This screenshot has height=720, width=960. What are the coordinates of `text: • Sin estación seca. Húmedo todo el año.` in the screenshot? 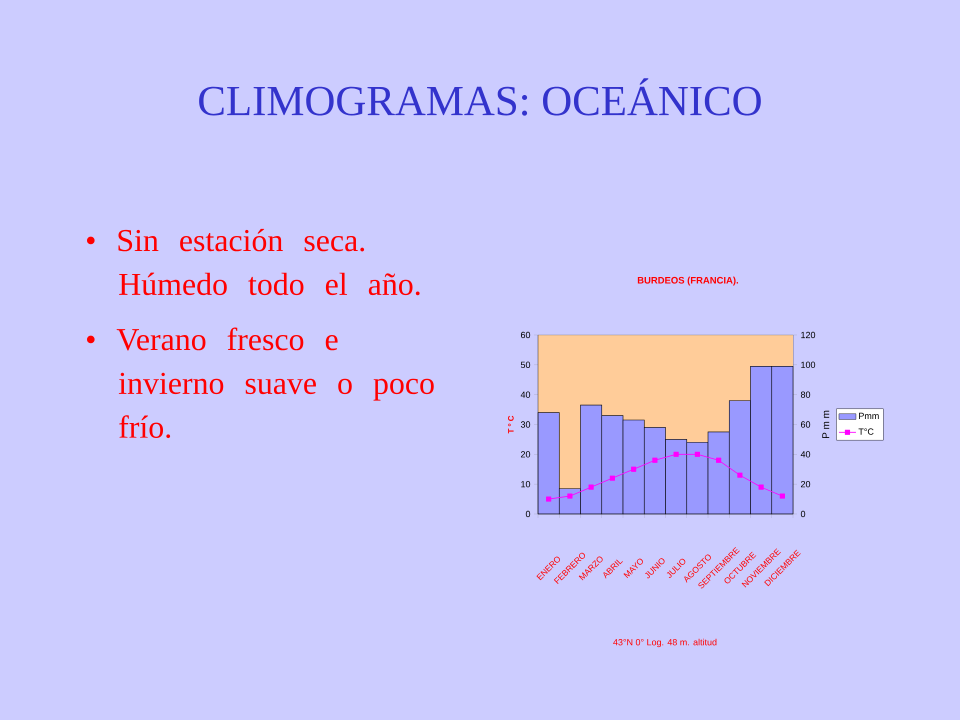 It's located at (253, 262).